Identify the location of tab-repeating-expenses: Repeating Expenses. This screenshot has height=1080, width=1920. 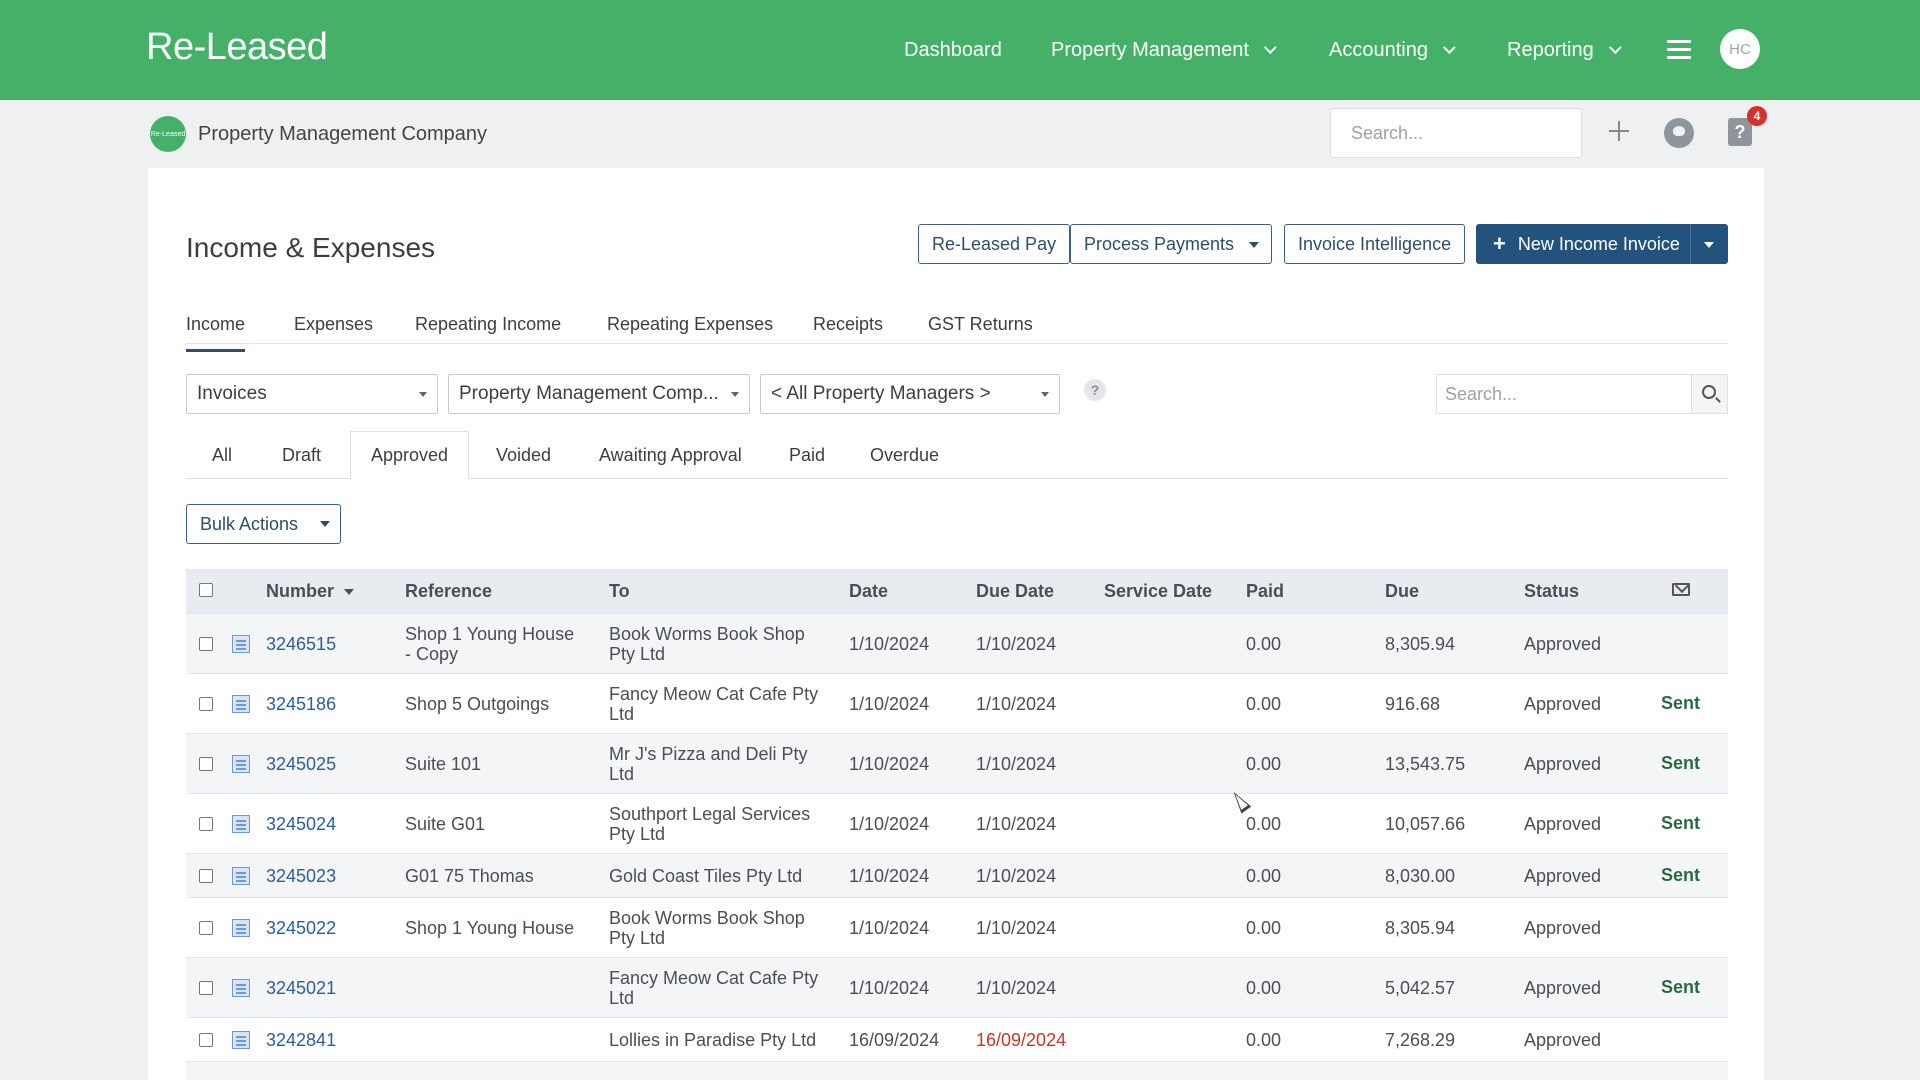
(690, 324).